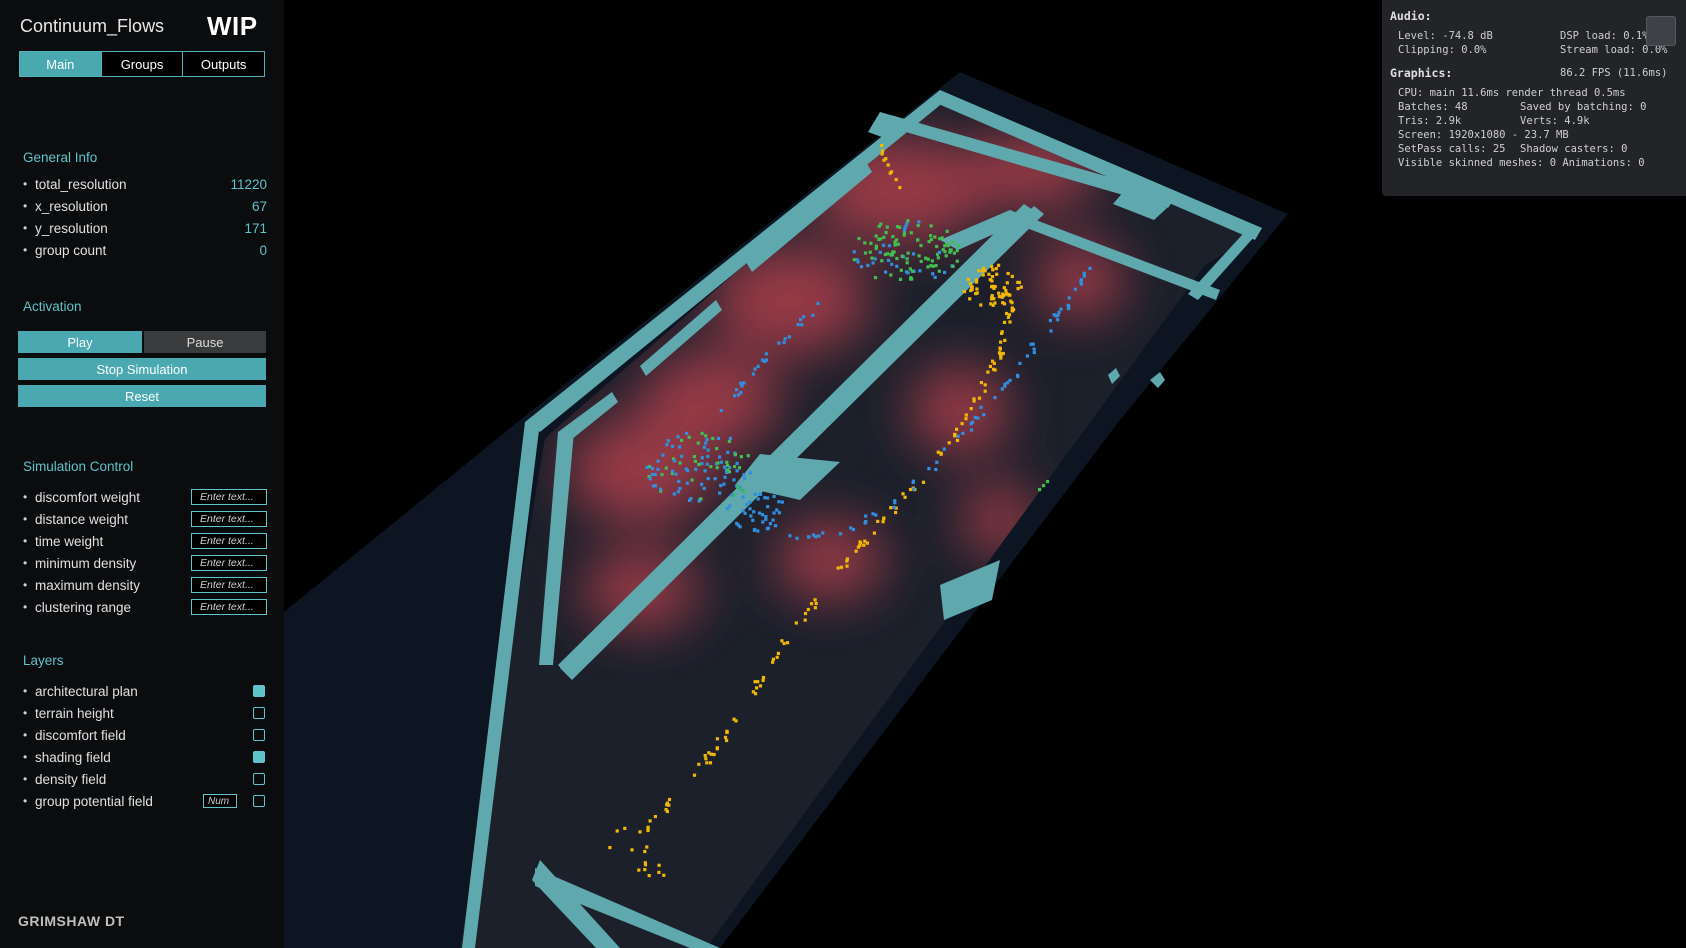  Describe the element at coordinates (220, 801) in the screenshot. I see `group-number-input` at that location.